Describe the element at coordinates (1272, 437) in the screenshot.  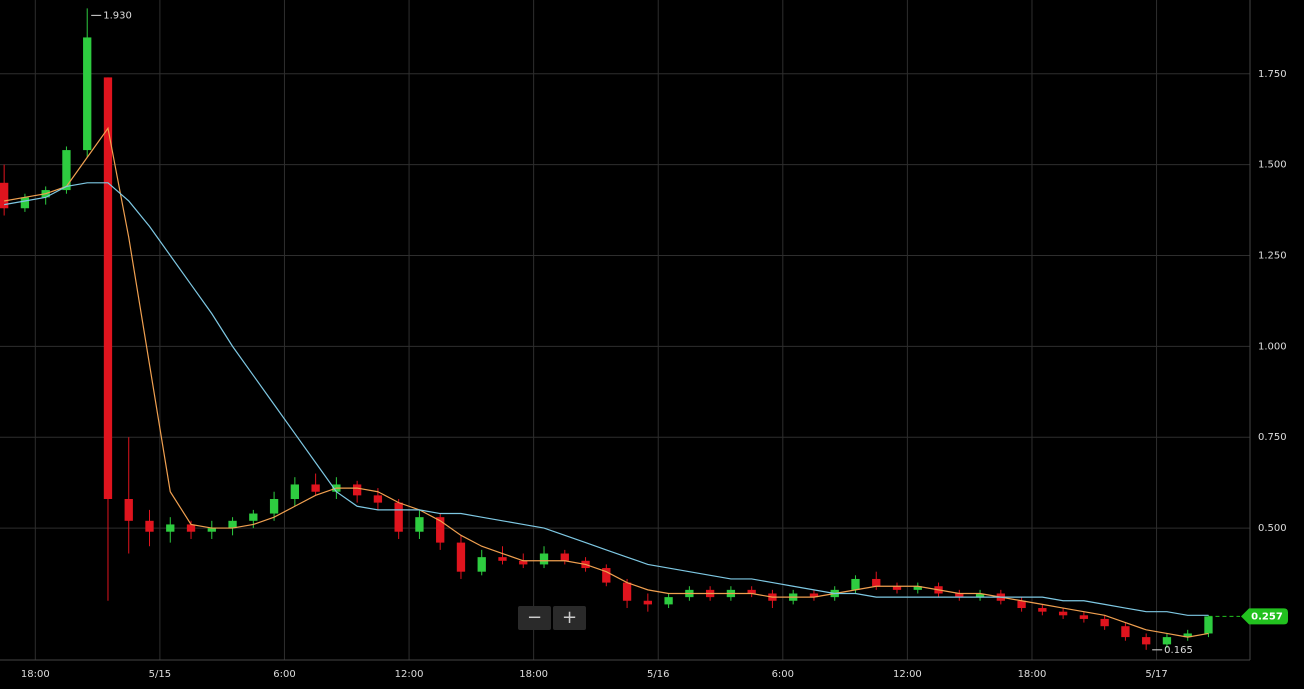
I see `y-tick-label: 0.750` at that location.